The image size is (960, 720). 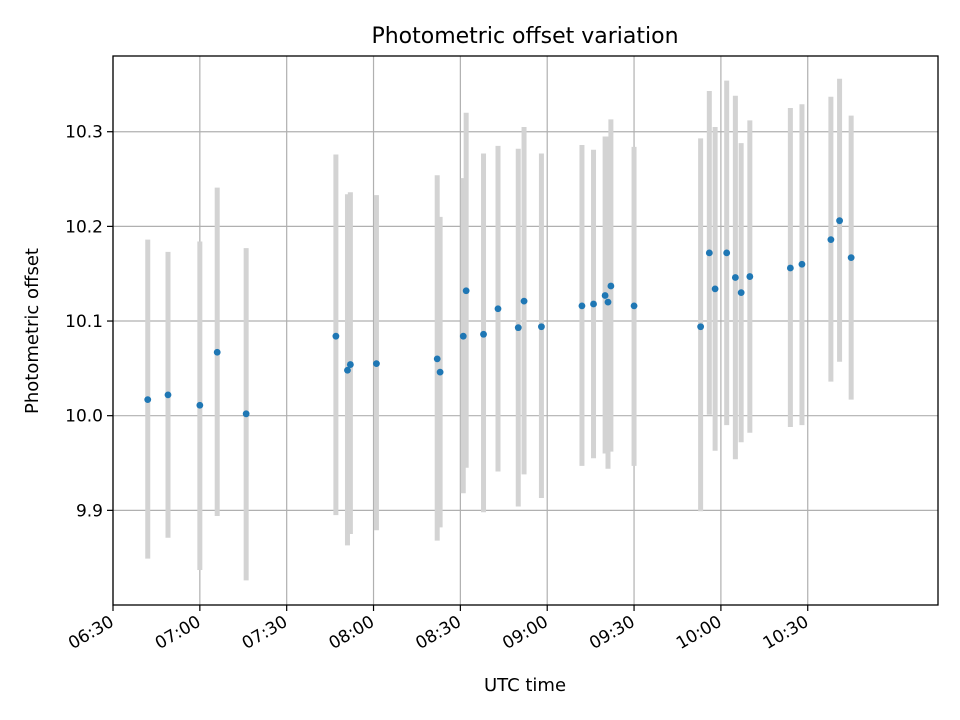 I want to click on y-tick-label: 10.0, so click(x=84, y=417).